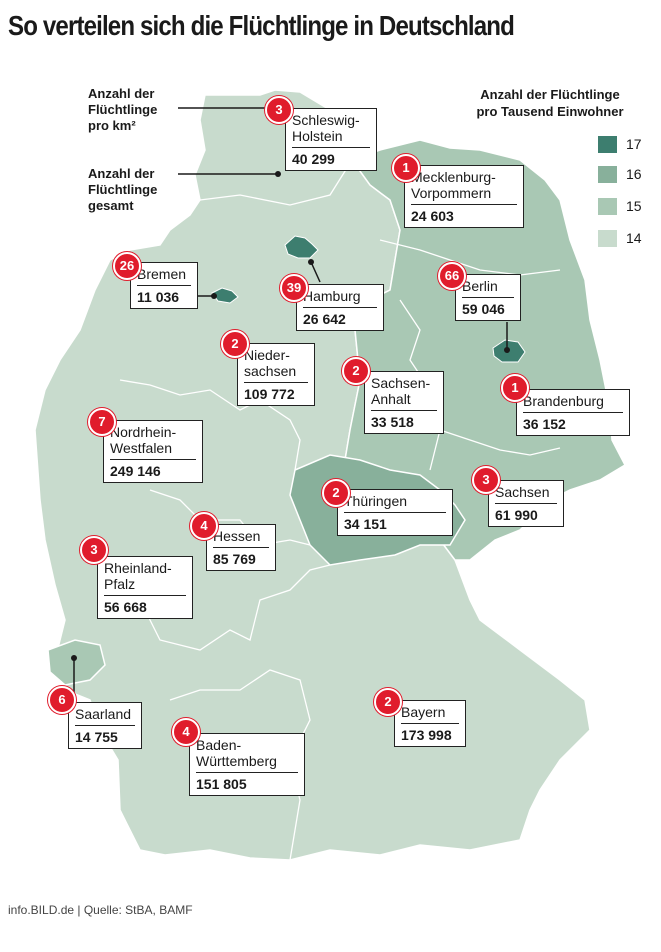  Describe the element at coordinates (634, 238) in the screenshot. I see `legend-value: 14` at that location.